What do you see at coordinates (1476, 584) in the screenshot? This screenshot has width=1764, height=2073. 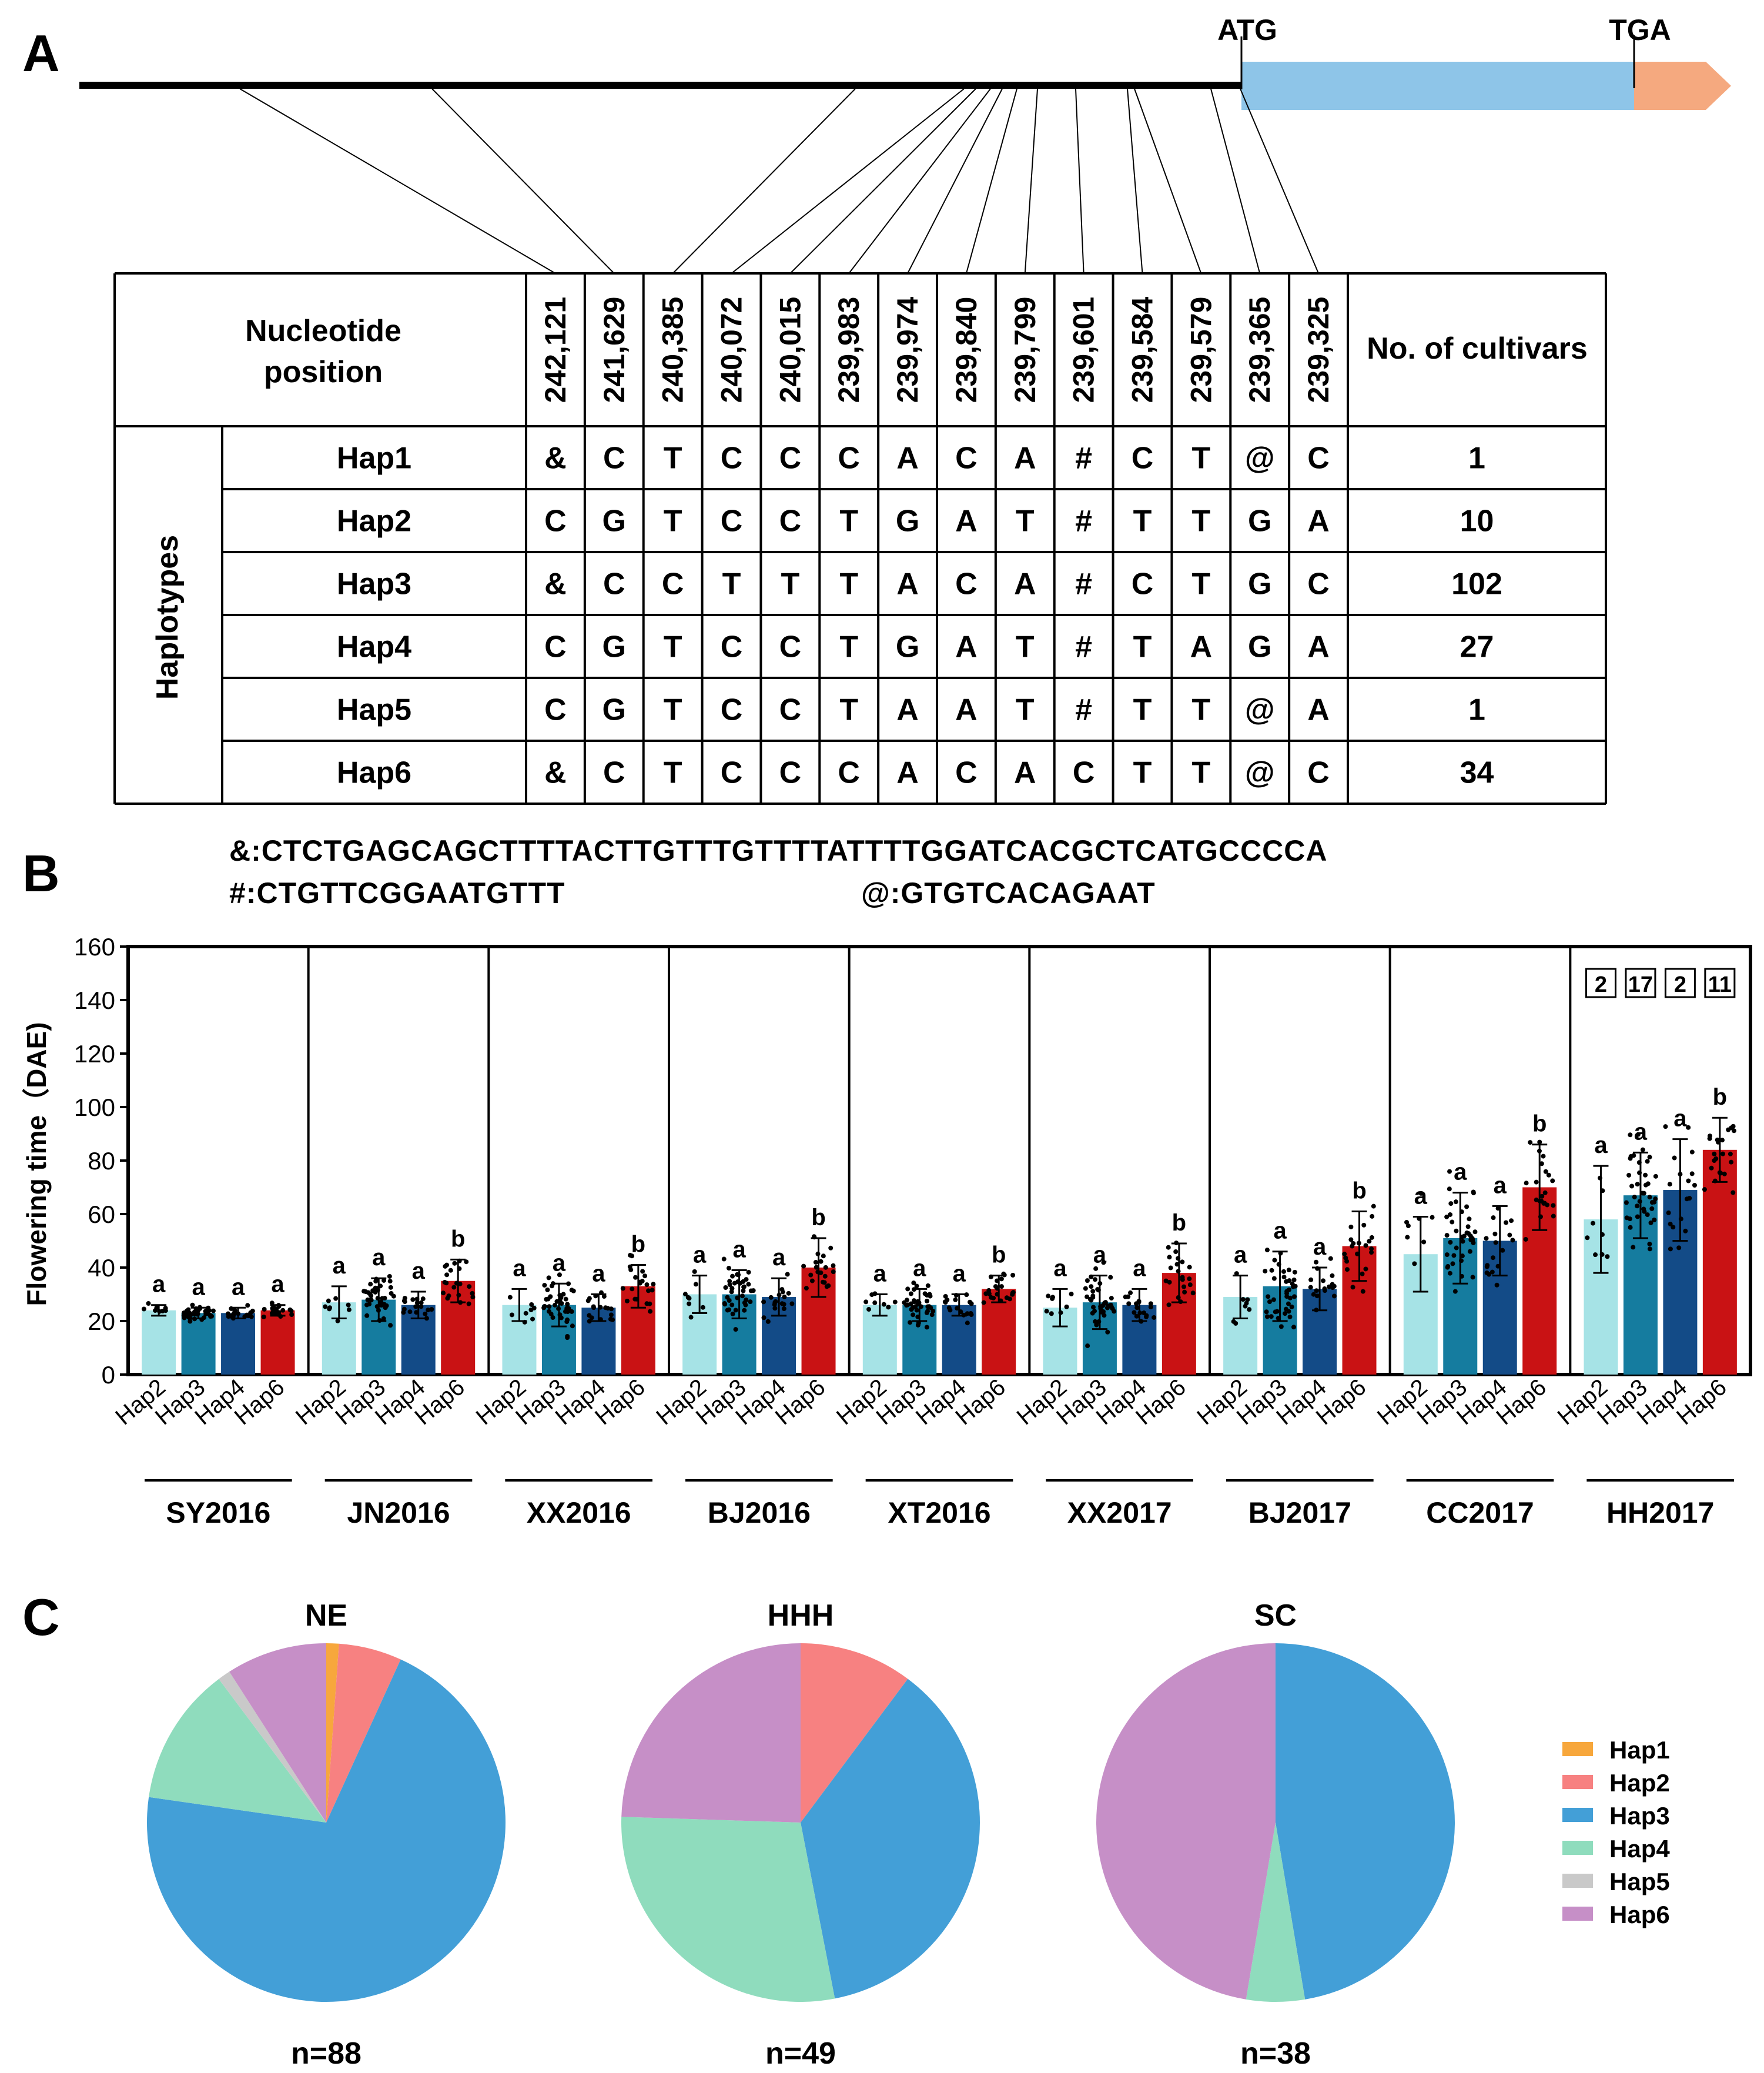 I see `cultivar-count: 102` at bounding box center [1476, 584].